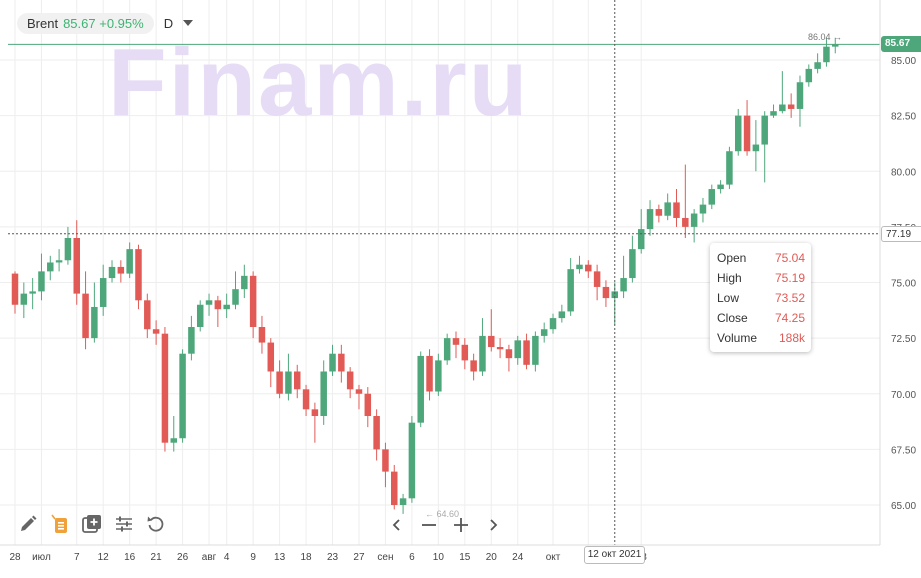  I want to click on high-marker-label: 86.04 →, so click(825, 37).